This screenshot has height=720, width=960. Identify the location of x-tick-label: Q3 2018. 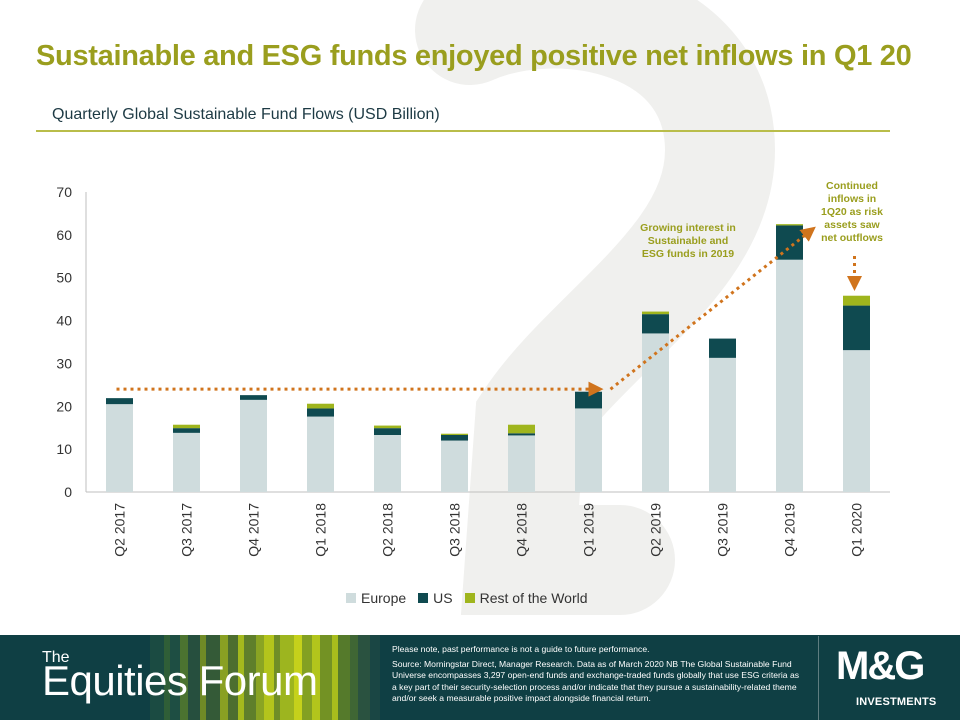
(455, 530).